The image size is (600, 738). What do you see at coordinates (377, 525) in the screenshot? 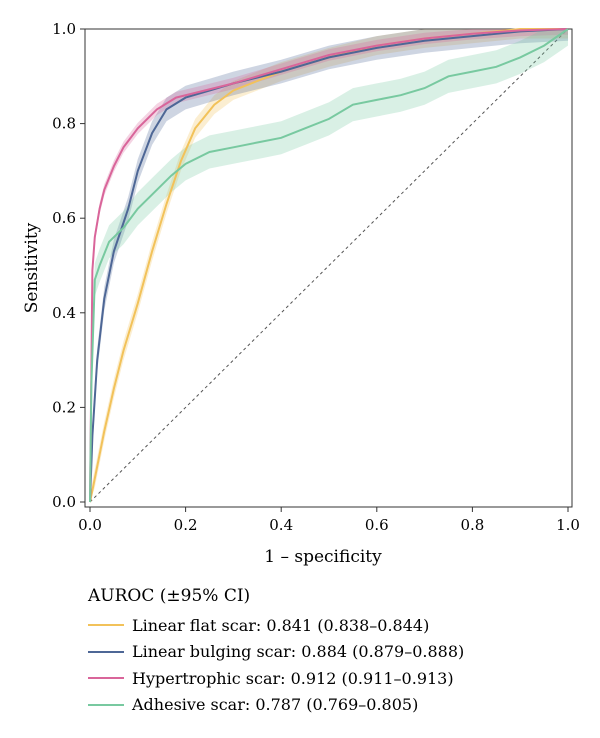
I see `x-tick-label: 0.6` at bounding box center [377, 525].